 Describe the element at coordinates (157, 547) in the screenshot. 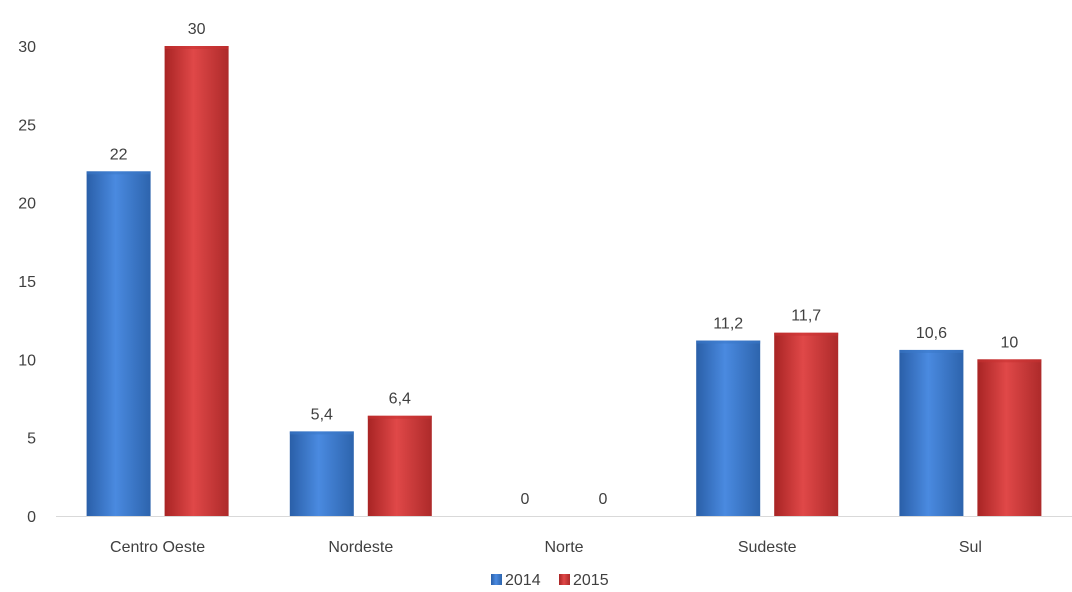

I see `x-tick-label: Centro Oeste` at that location.